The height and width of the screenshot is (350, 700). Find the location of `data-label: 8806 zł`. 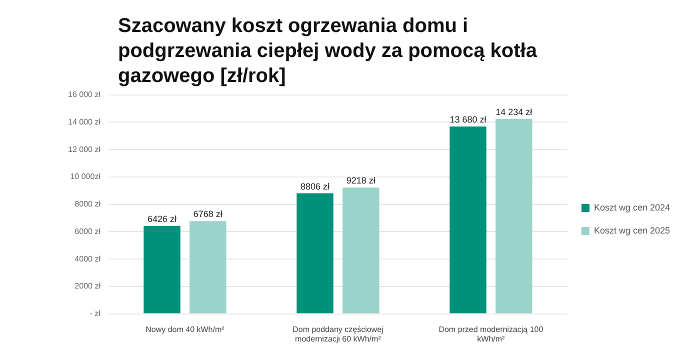

data-label: 8806 zł is located at coordinates (315, 186).